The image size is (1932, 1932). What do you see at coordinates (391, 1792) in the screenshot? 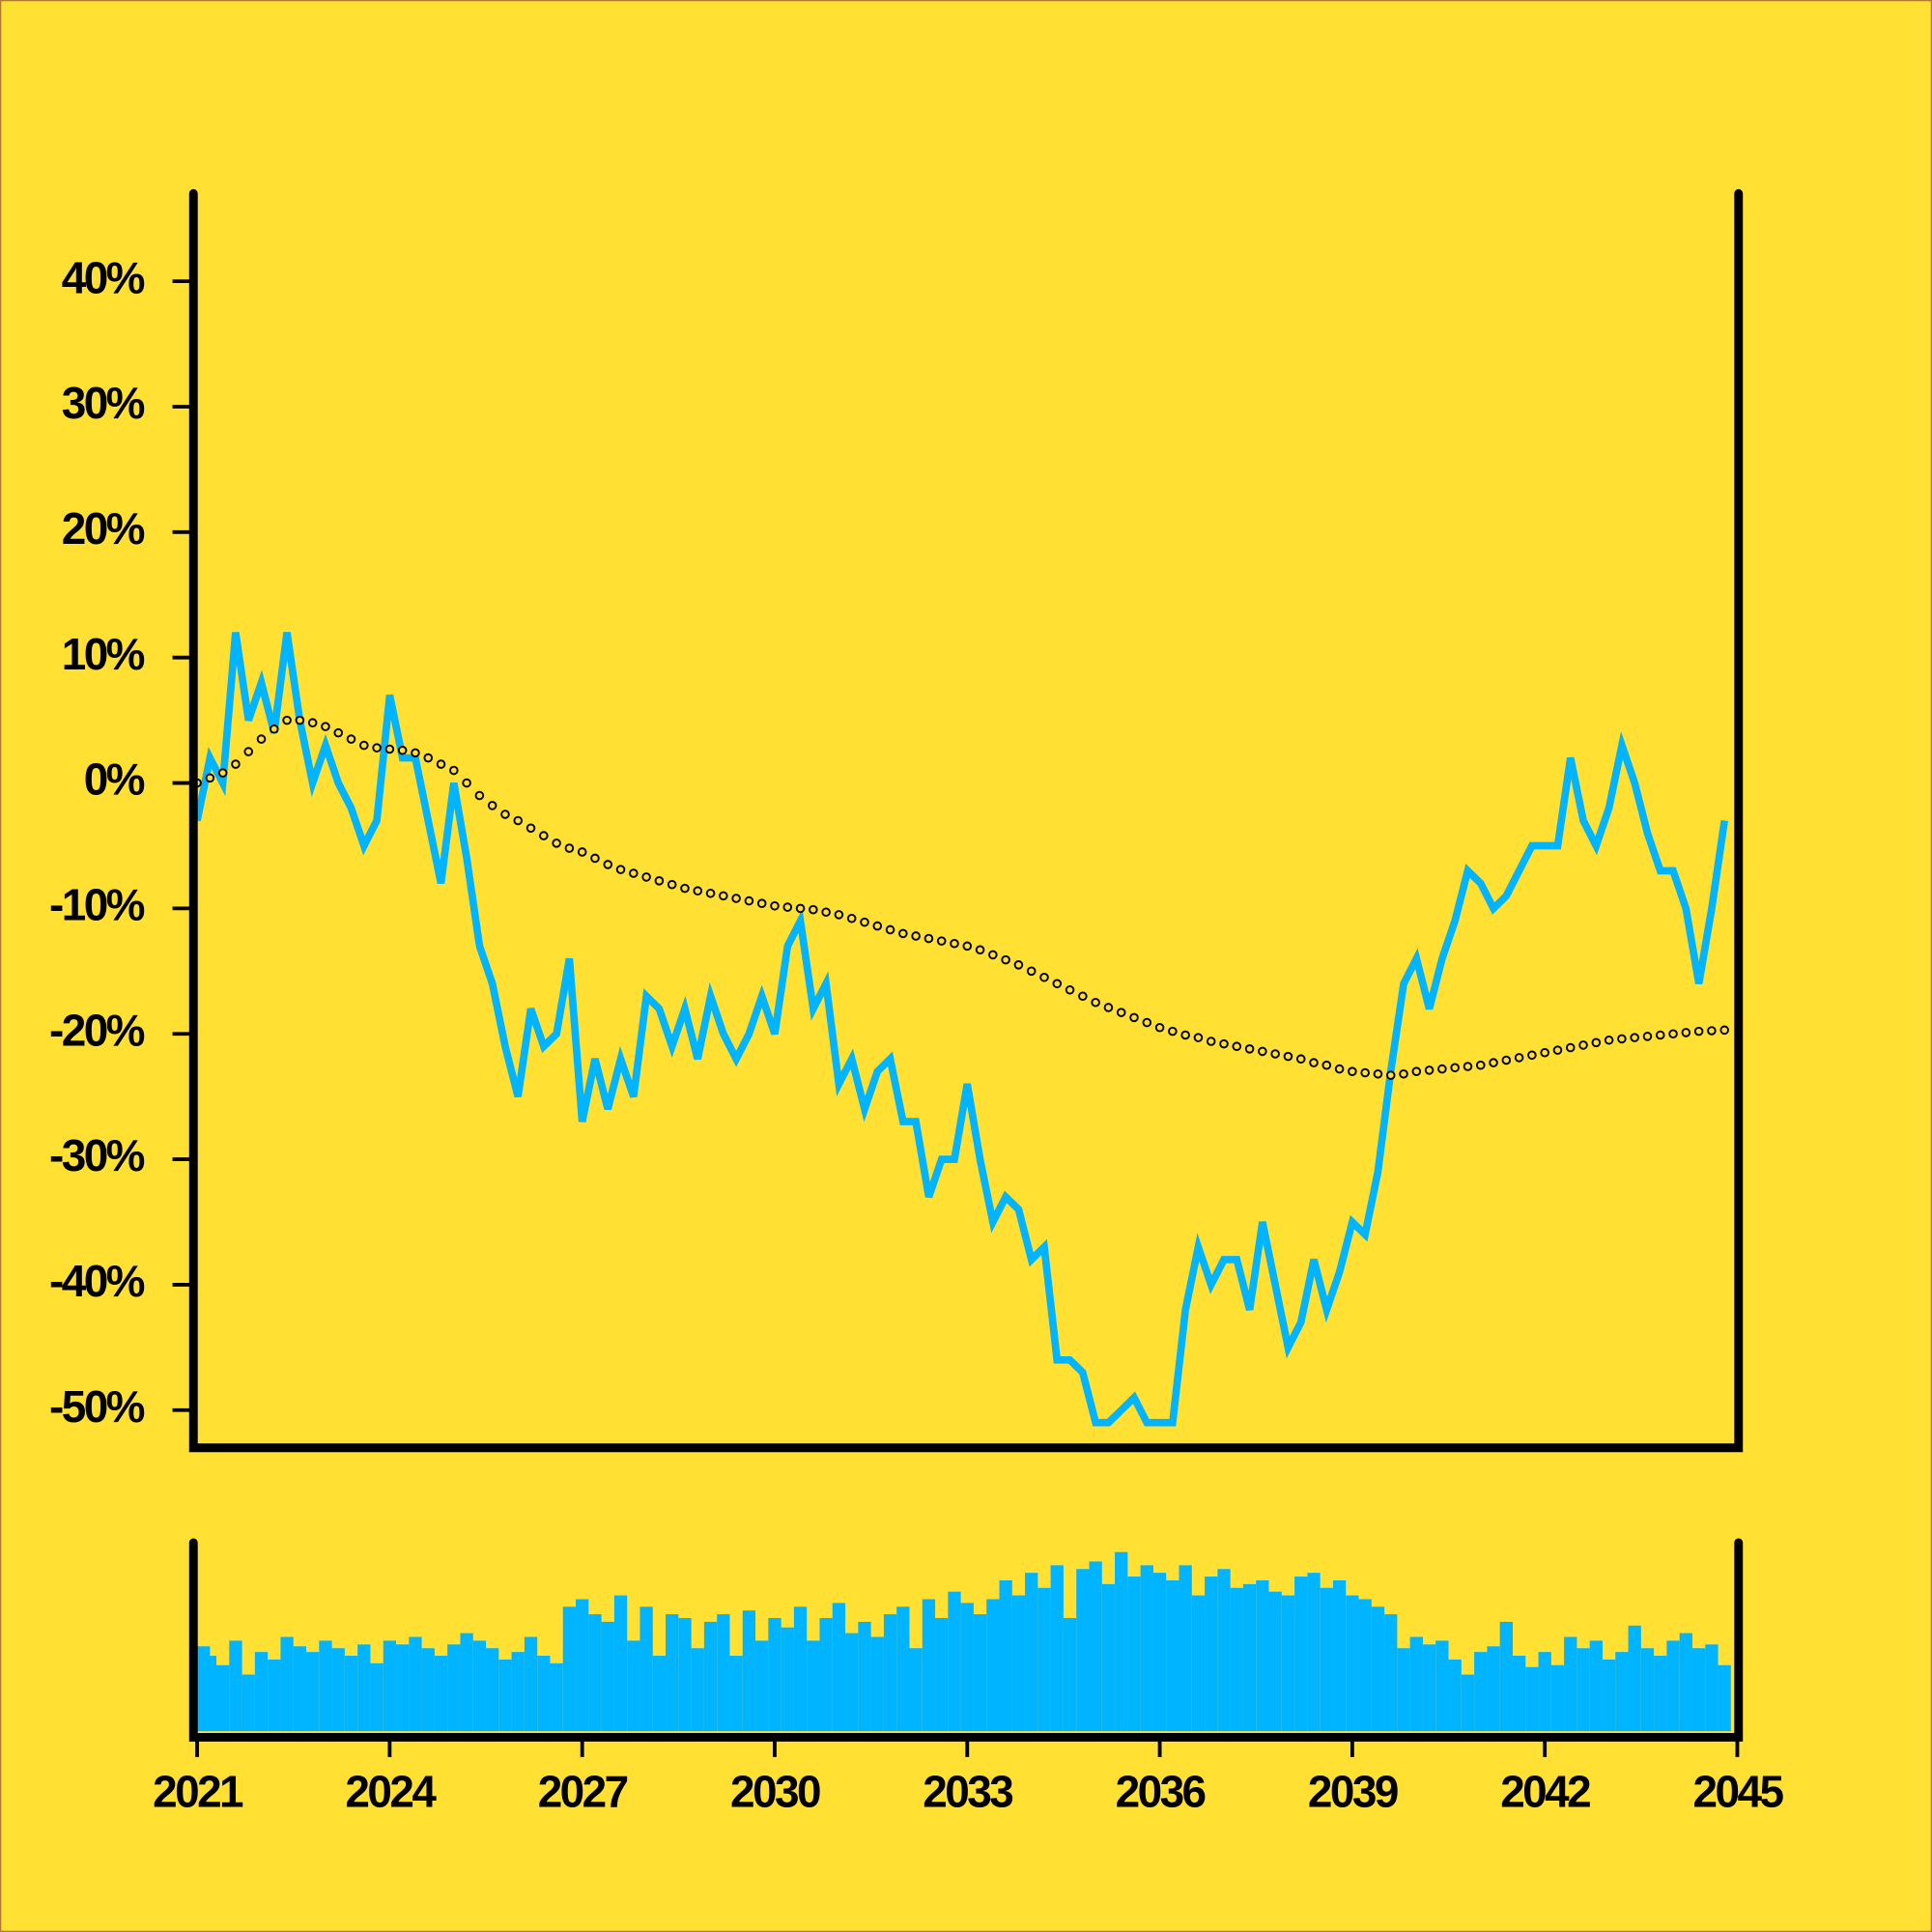
I see `x-tick-label: 2024` at bounding box center [391, 1792].